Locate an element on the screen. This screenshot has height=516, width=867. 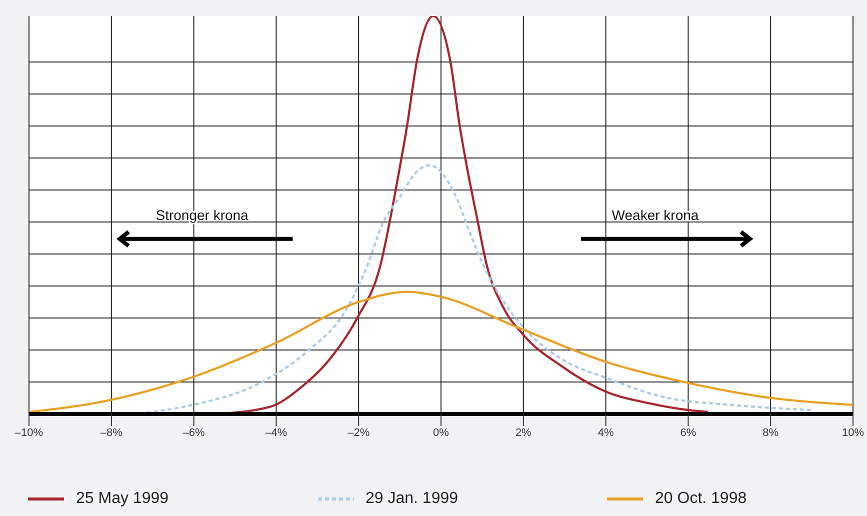
legend-label: 25 May 1999 is located at coordinates (122, 499).